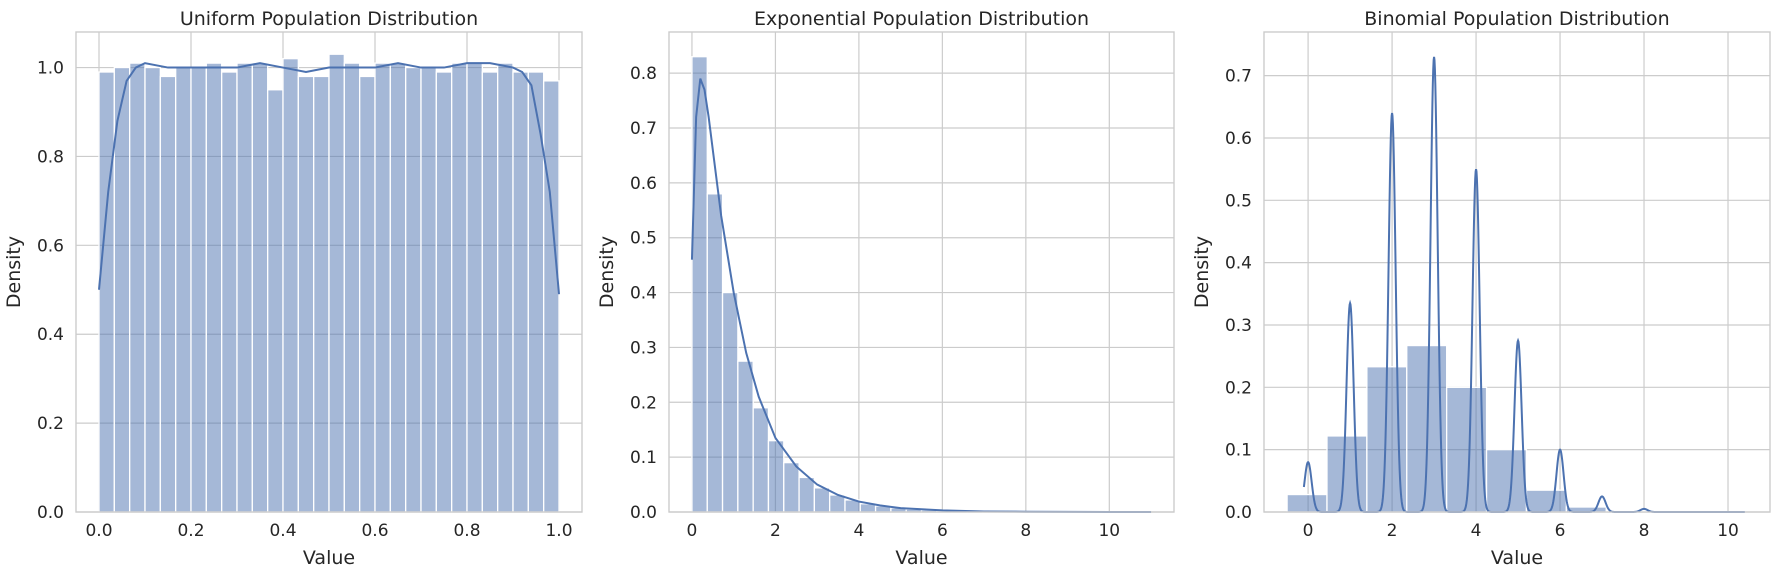  What do you see at coordinates (190, 531) in the screenshot?
I see `x-tick-label: 0.2` at bounding box center [190, 531].